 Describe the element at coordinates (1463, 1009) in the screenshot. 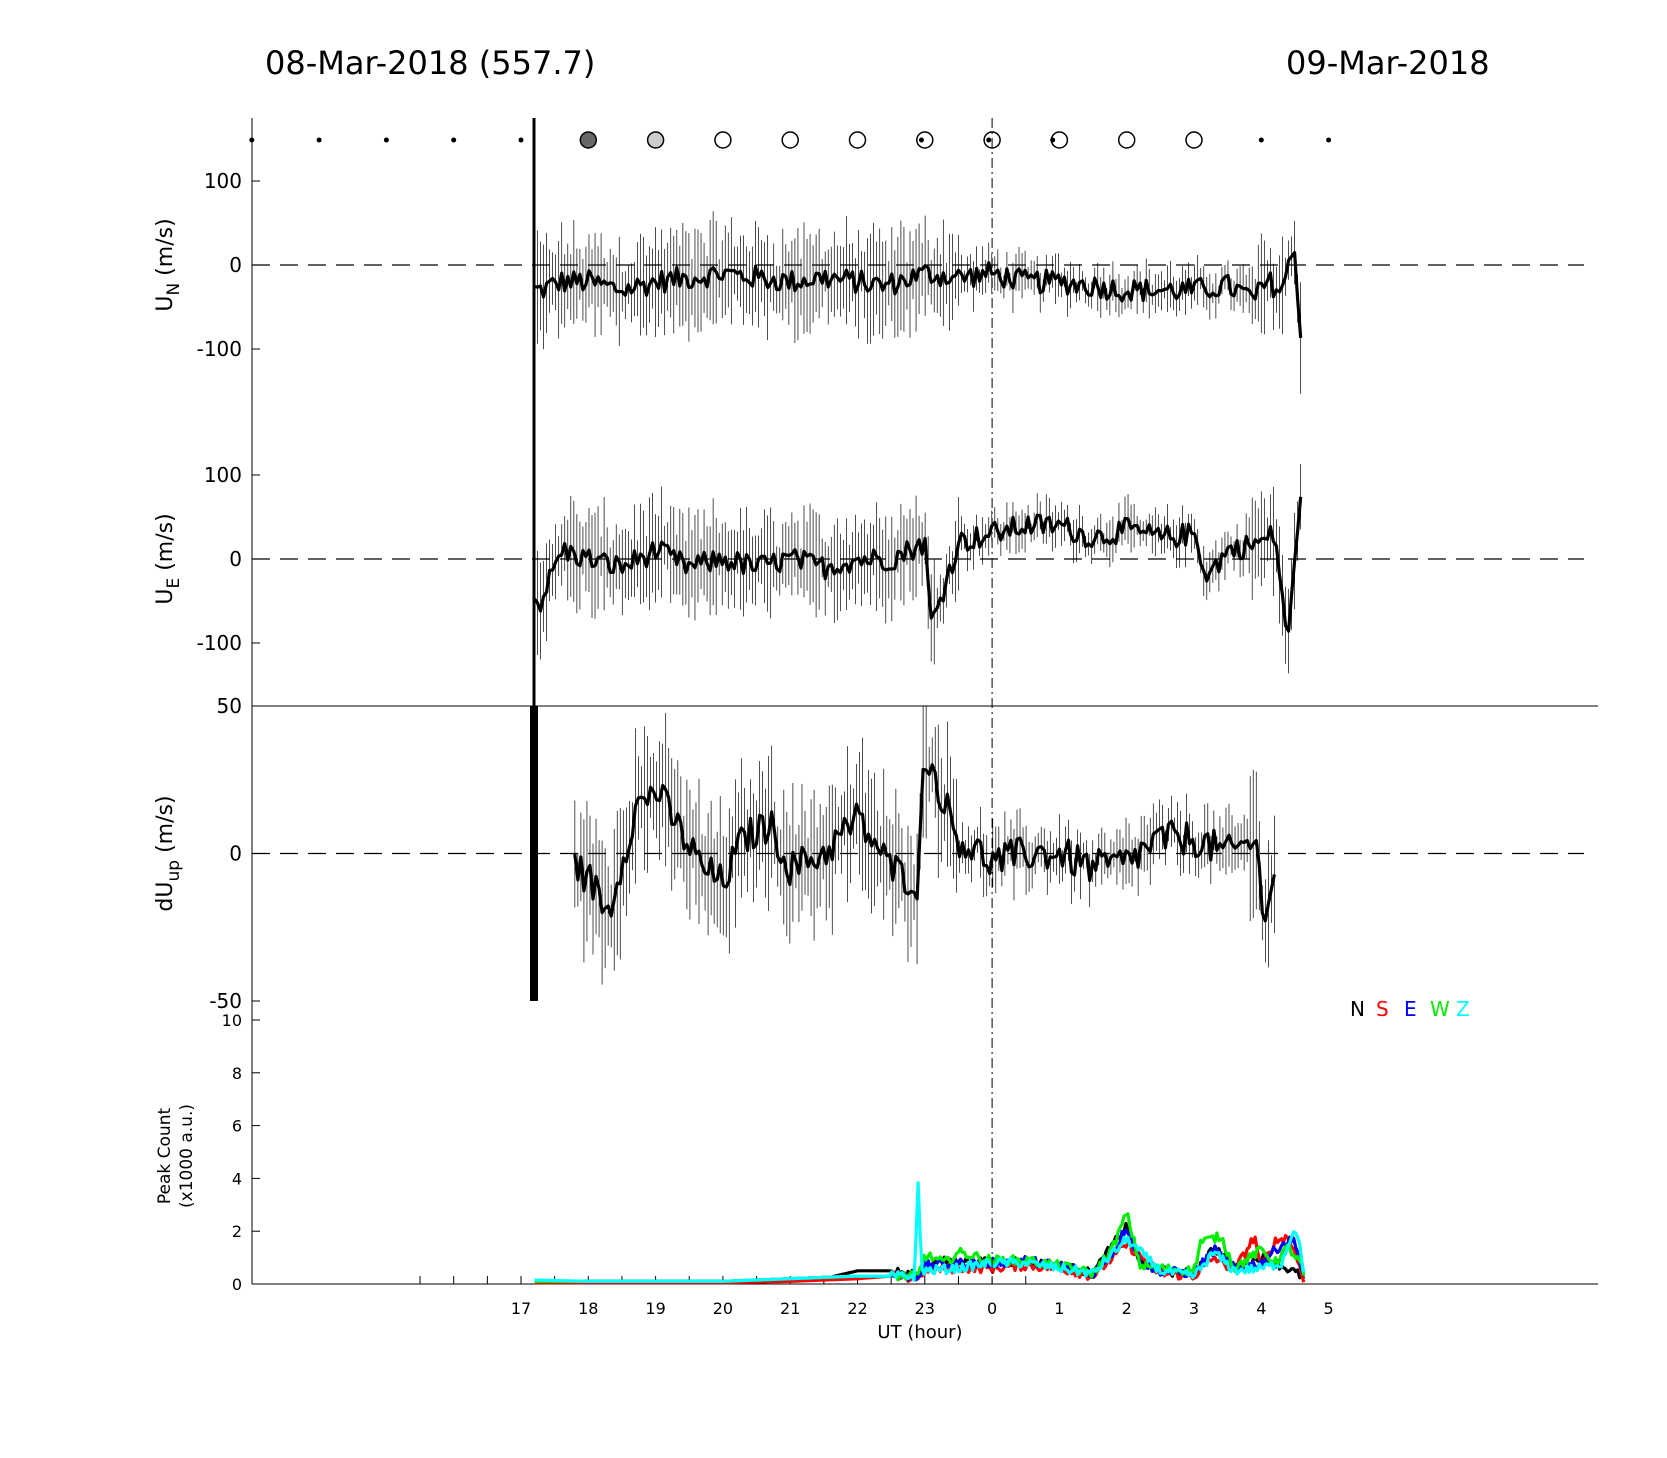

I see `legend-entry-Z: Z` at that location.